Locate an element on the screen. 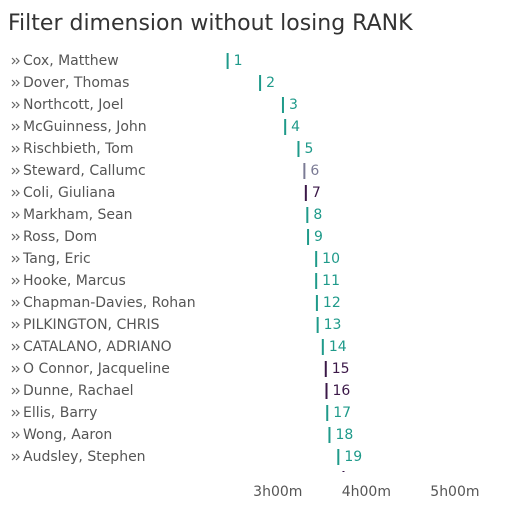 The width and height of the screenshot is (512, 512). row-label: PILKINGTON, CHRIS is located at coordinates (91, 325).